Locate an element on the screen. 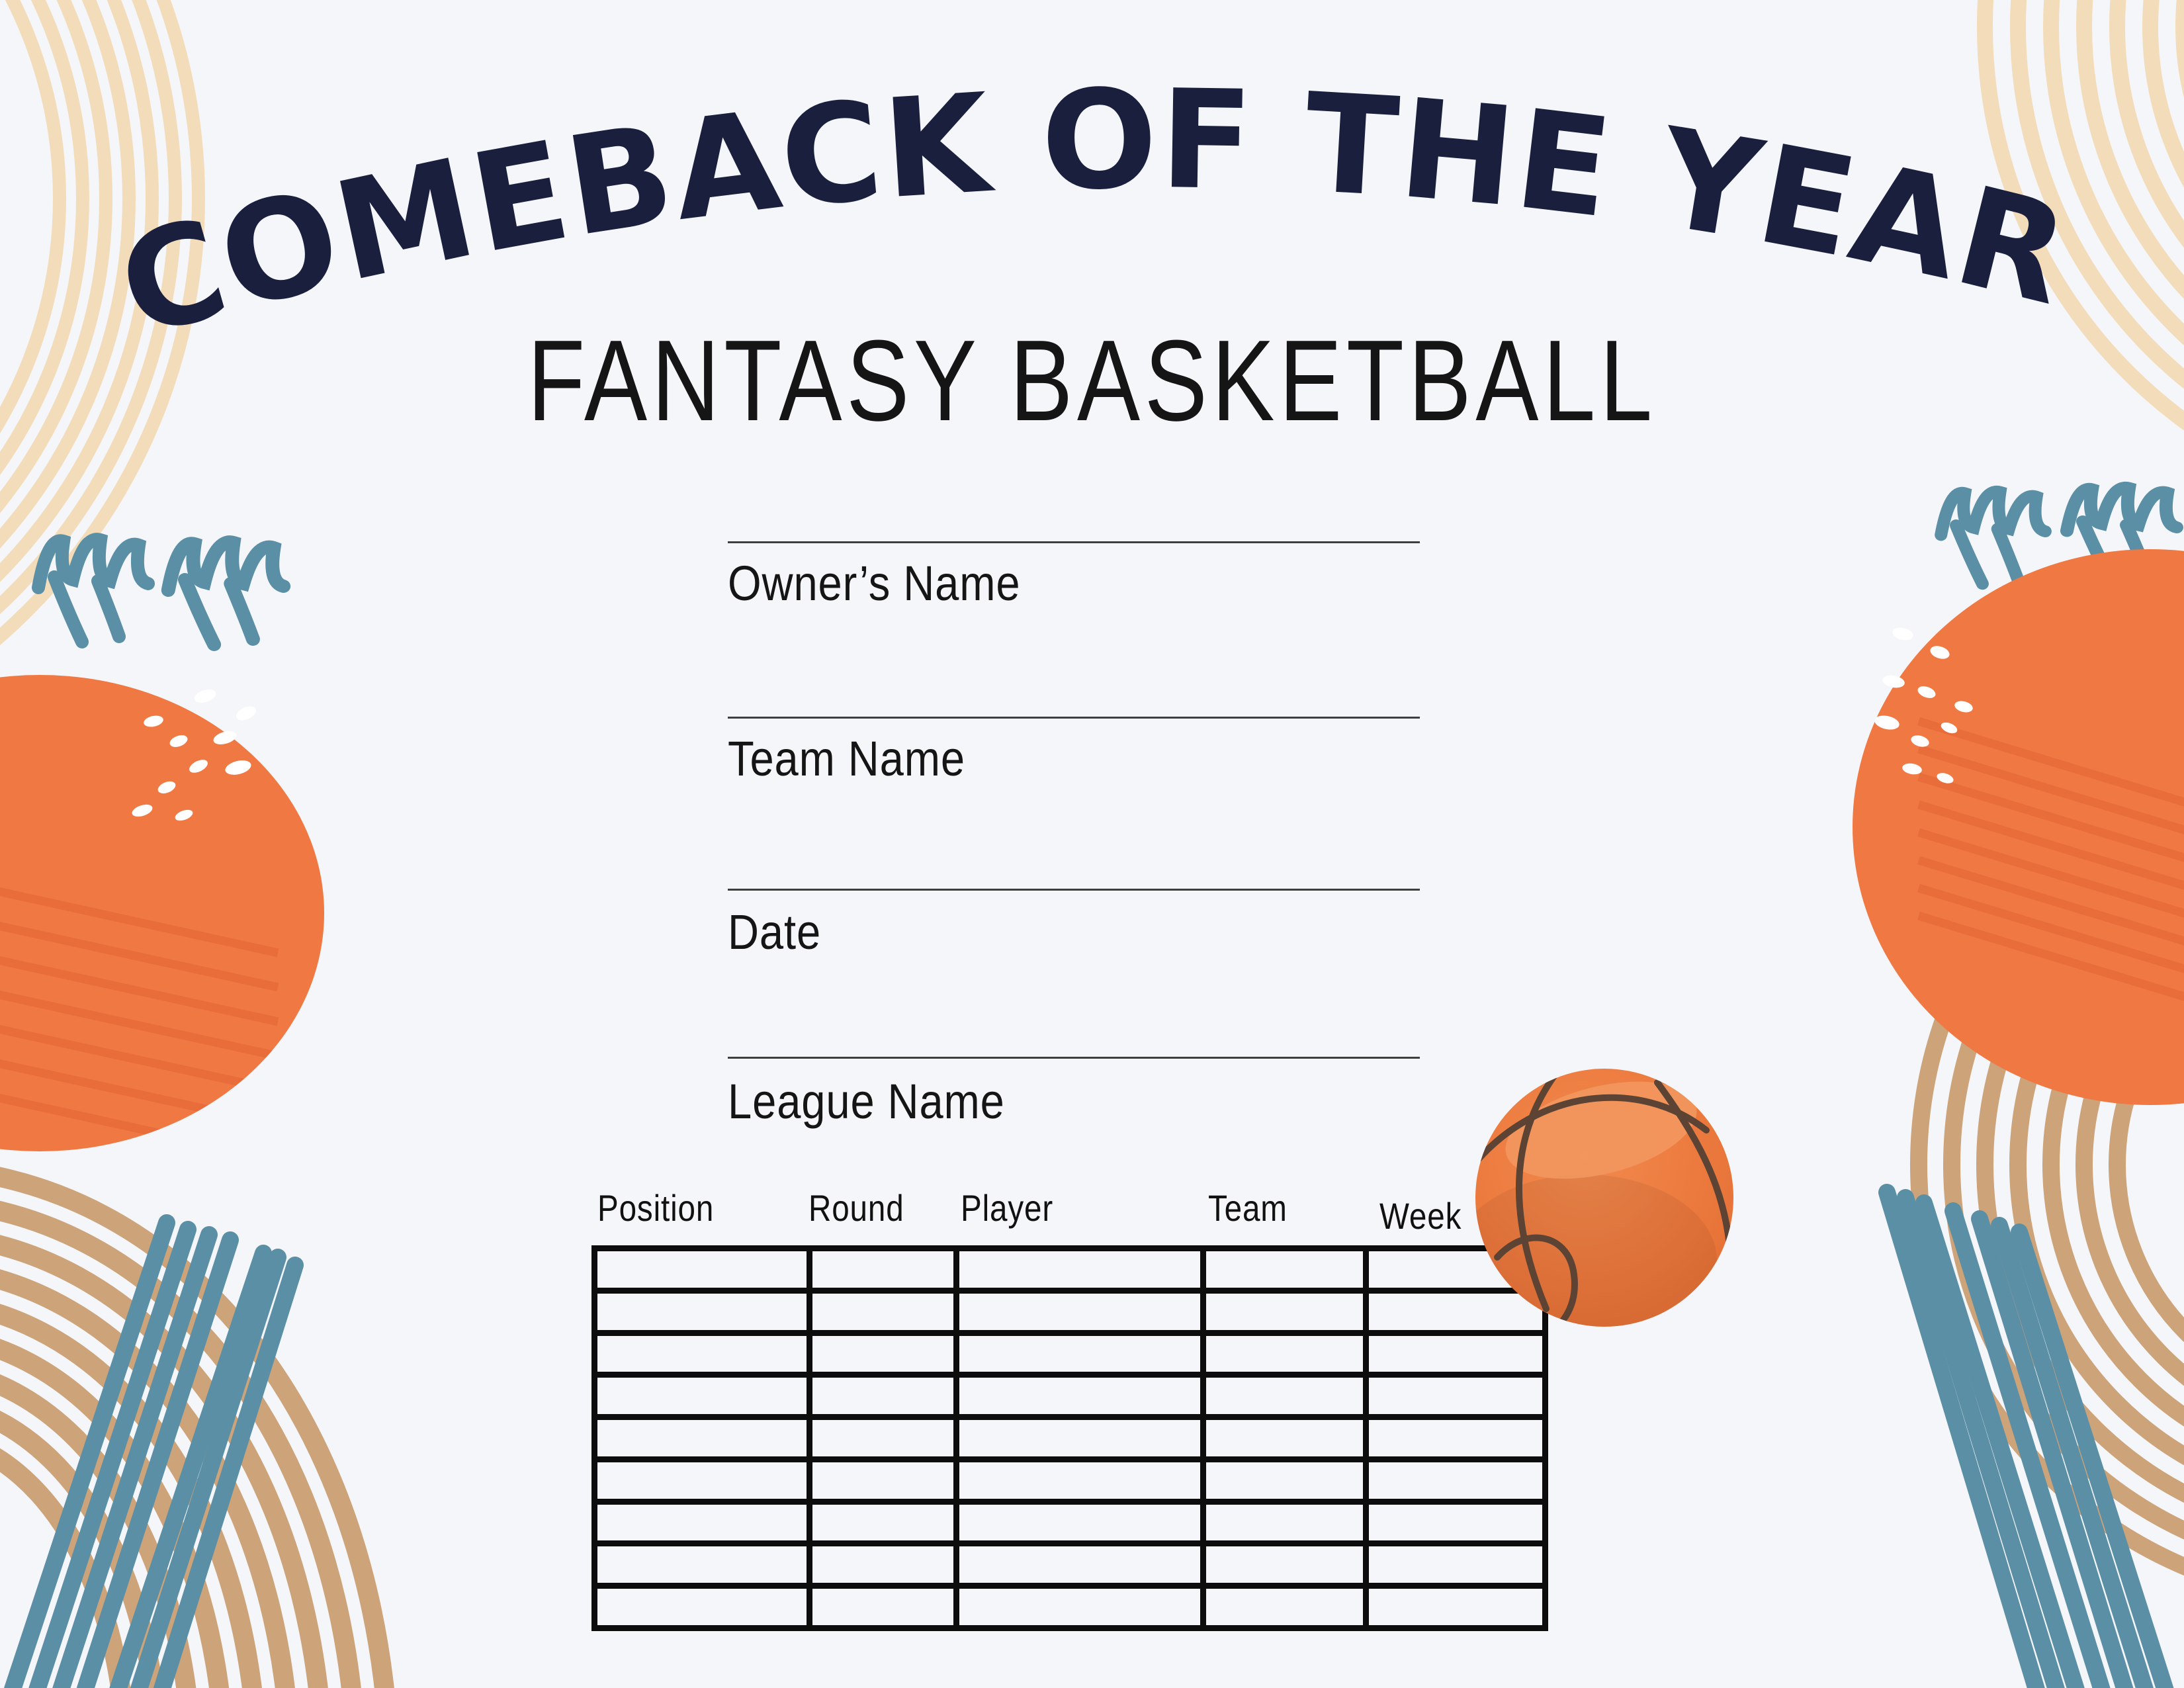 This screenshot has width=2184, height=1688. table-cell-r6-c4 is located at coordinates (1285, 1480).